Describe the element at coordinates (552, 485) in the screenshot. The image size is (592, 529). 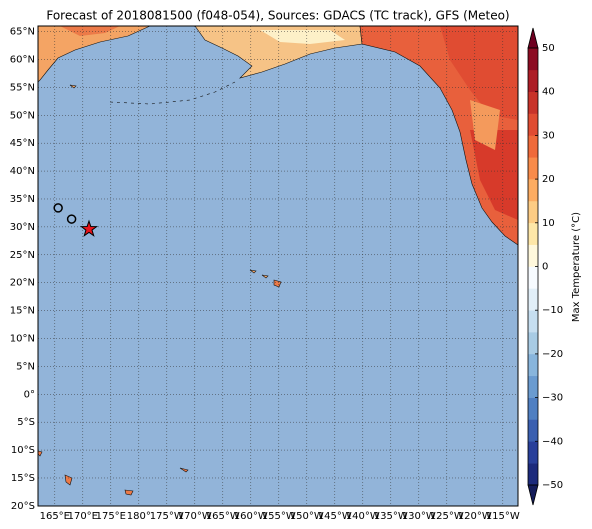
I see `colorbar-tick-label: −50` at that location.